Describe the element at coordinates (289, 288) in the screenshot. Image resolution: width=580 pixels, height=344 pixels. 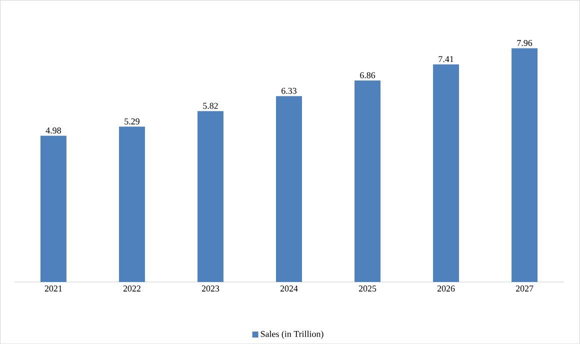
I see `x-tick-label: 2024` at that location.